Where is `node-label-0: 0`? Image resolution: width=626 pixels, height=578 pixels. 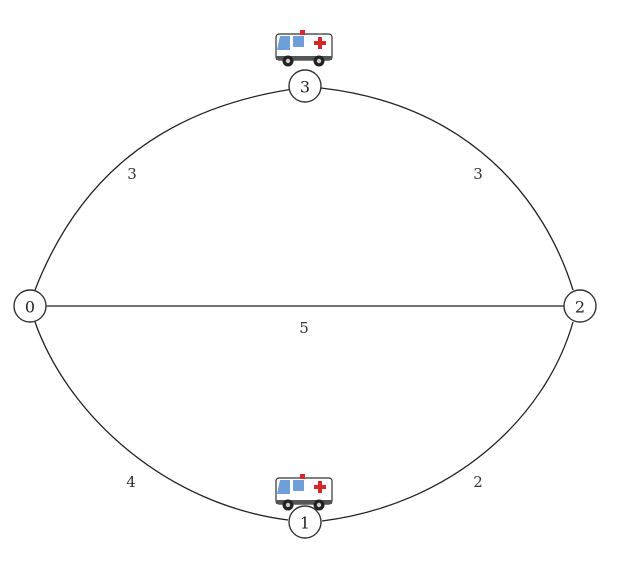 node-label-0: 0 is located at coordinates (30, 307).